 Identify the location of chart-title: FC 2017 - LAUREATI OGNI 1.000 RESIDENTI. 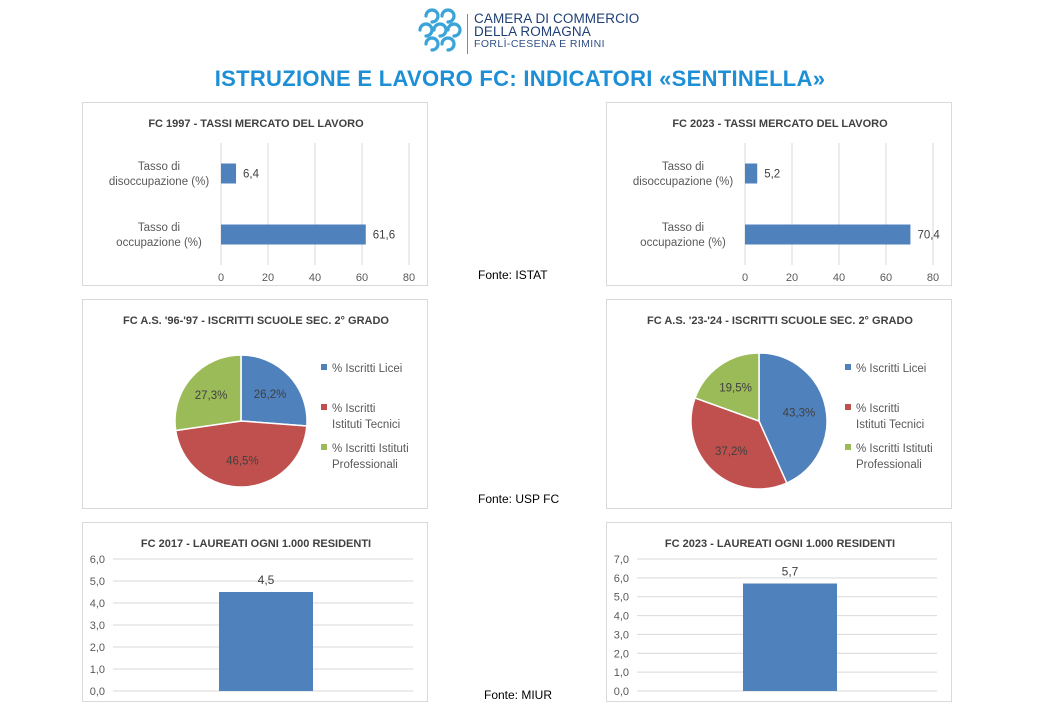
(256, 544).